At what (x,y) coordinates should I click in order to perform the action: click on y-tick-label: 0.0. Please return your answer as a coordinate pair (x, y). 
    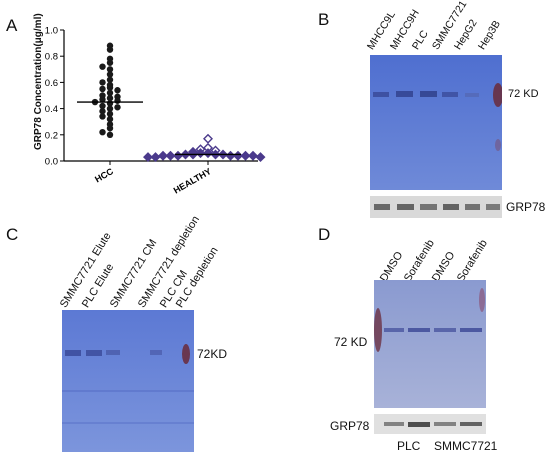
    Looking at the image, I should click on (51, 162).